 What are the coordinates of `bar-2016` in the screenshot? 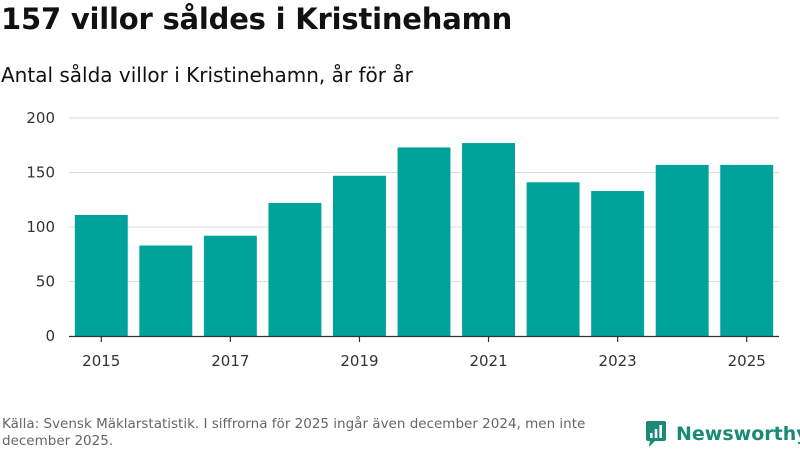 It's located at (166, 290).